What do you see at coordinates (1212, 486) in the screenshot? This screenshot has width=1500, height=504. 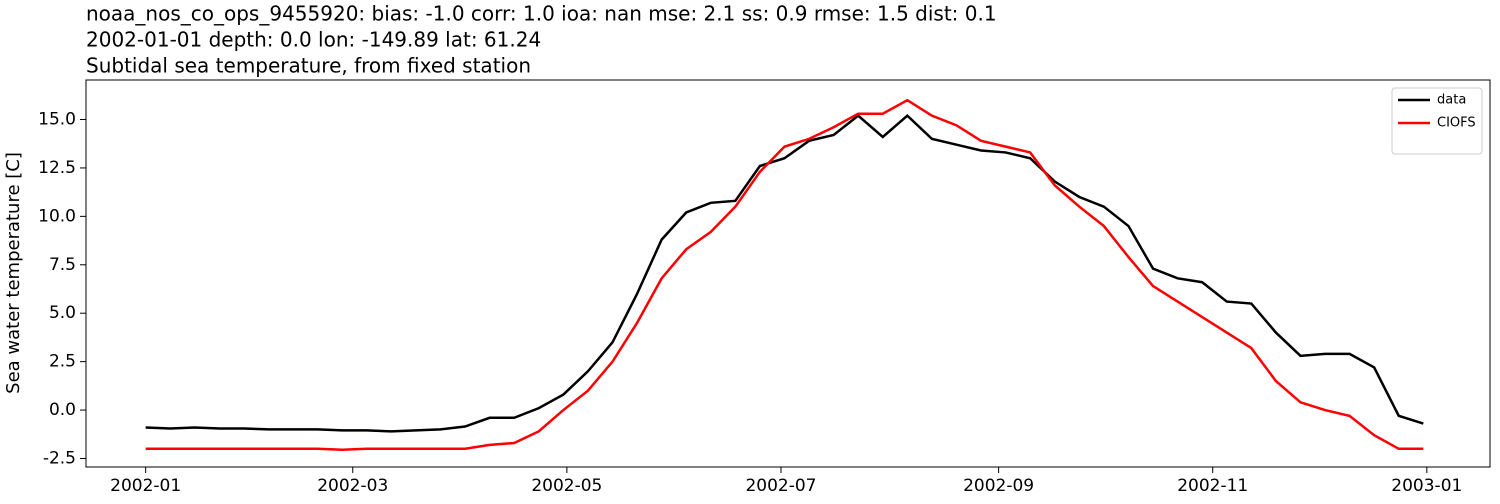 I see `x-tick-label: 2002-11` at bounding box center [1212, 486].